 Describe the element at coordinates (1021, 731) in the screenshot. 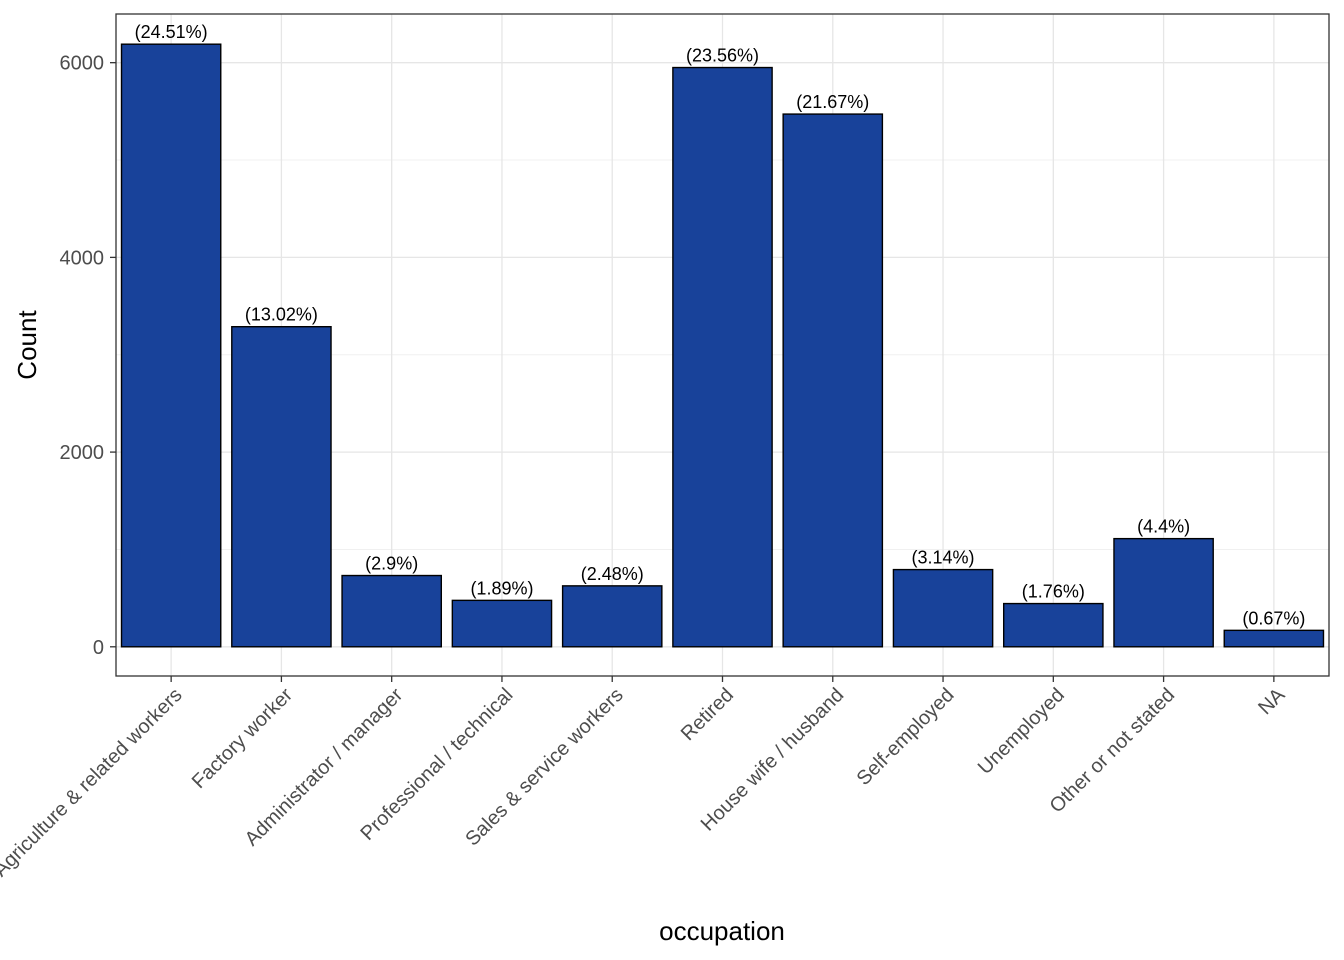

I see `x-tick-label: Unemployed` at that location.